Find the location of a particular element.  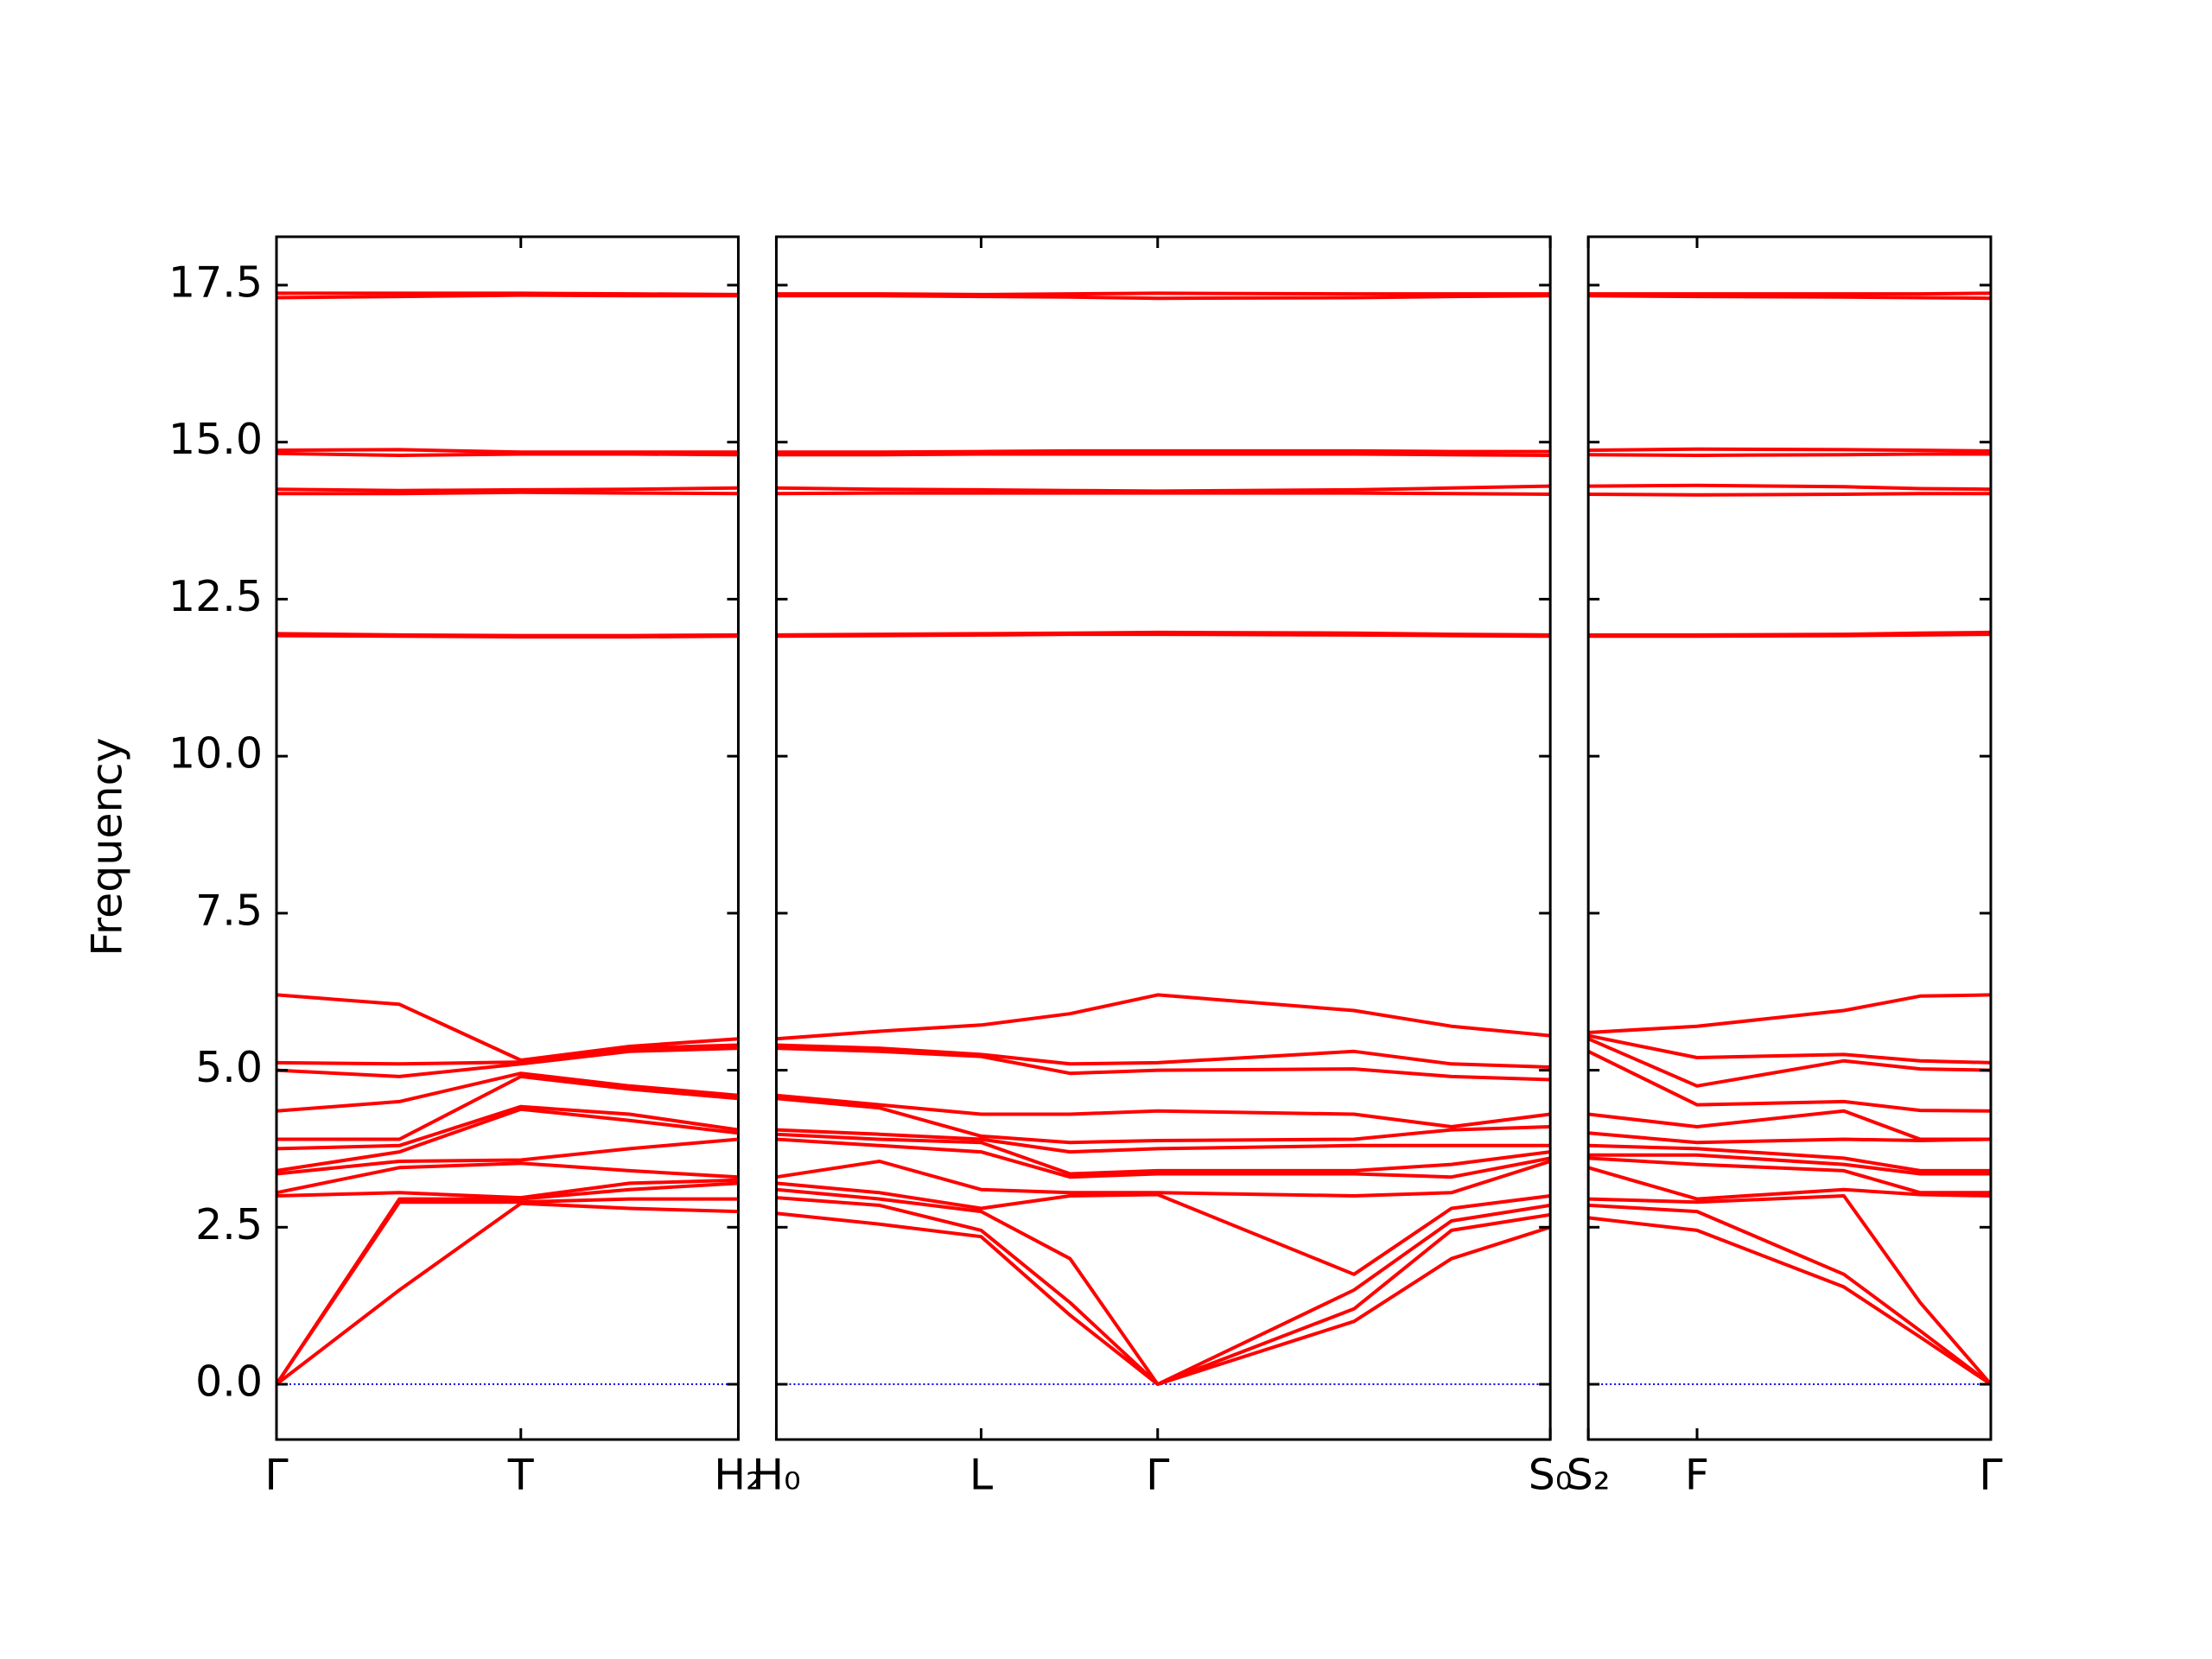

y-tick-label: 12.5 is located at coordinates (215, 596).